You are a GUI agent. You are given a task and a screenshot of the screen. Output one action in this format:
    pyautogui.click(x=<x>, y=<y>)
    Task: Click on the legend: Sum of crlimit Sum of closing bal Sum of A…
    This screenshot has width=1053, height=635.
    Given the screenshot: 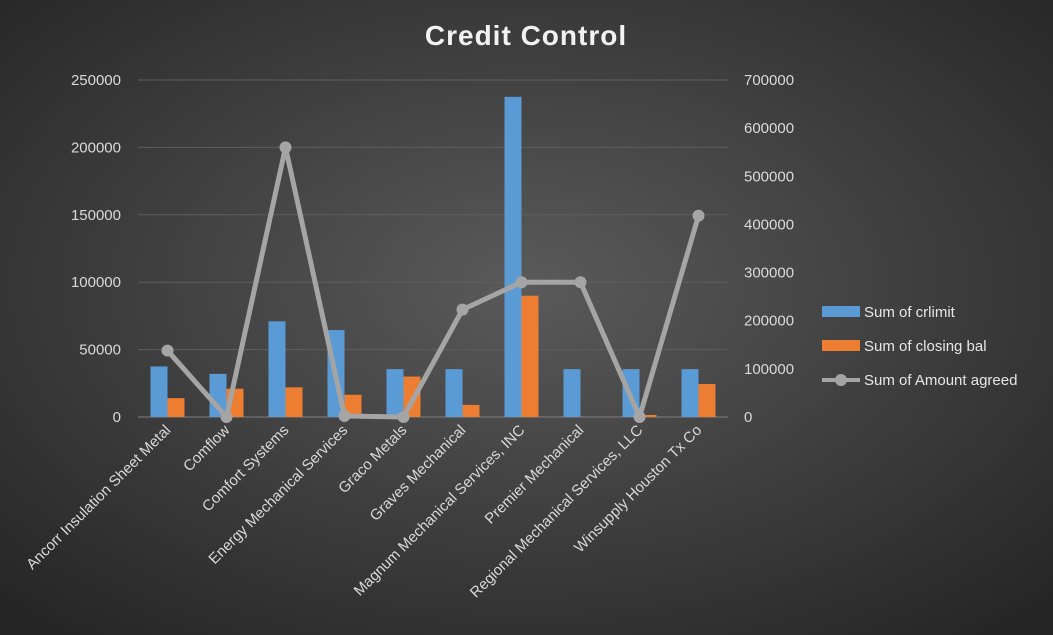 What is the action you would take?
    pyautogui.click(x=919, y=346)
    